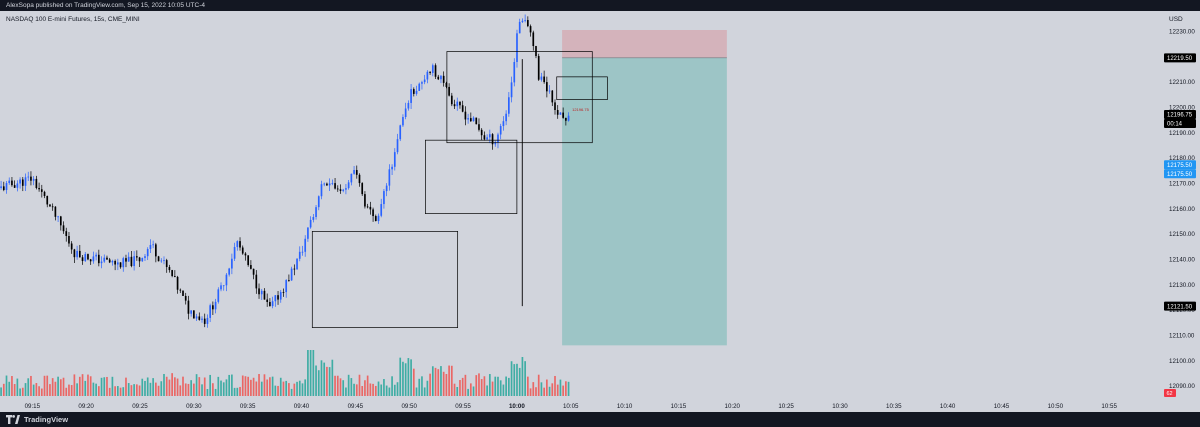 The image size is (1200, 427). Describe the element at coordinates (644, 201) in the screenshot. I see `take-profit-zone` at that location.